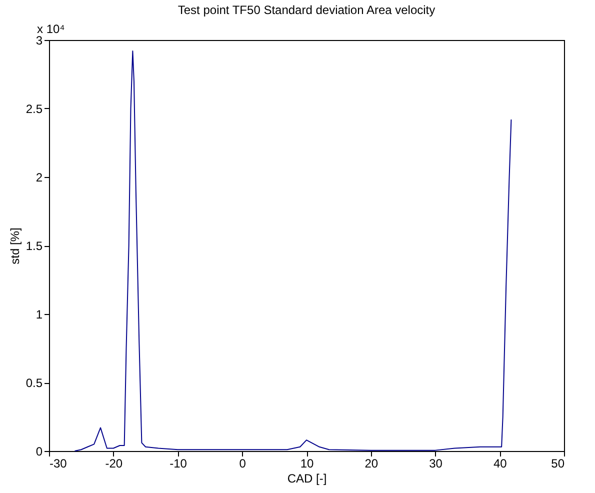 The image size is (595, 493). What do you see at coordinates (242, 463) in the screenshot?
I see `x-tick-label: 0` at bounding box center [242, 463].